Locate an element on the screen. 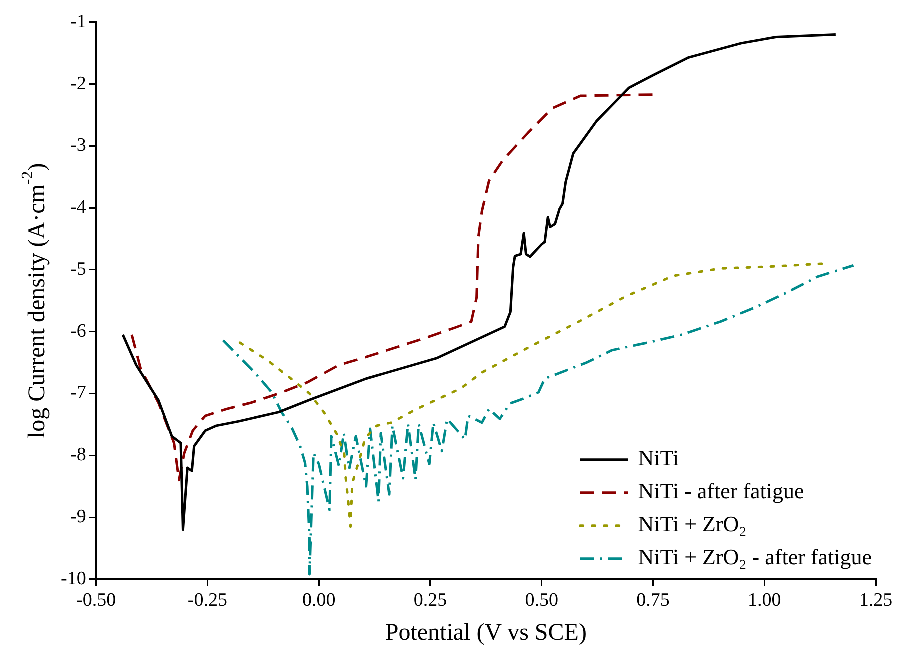 This screenshot has height=660, width=914. y-tick-label: -7 is located at coordinates (78, 393).